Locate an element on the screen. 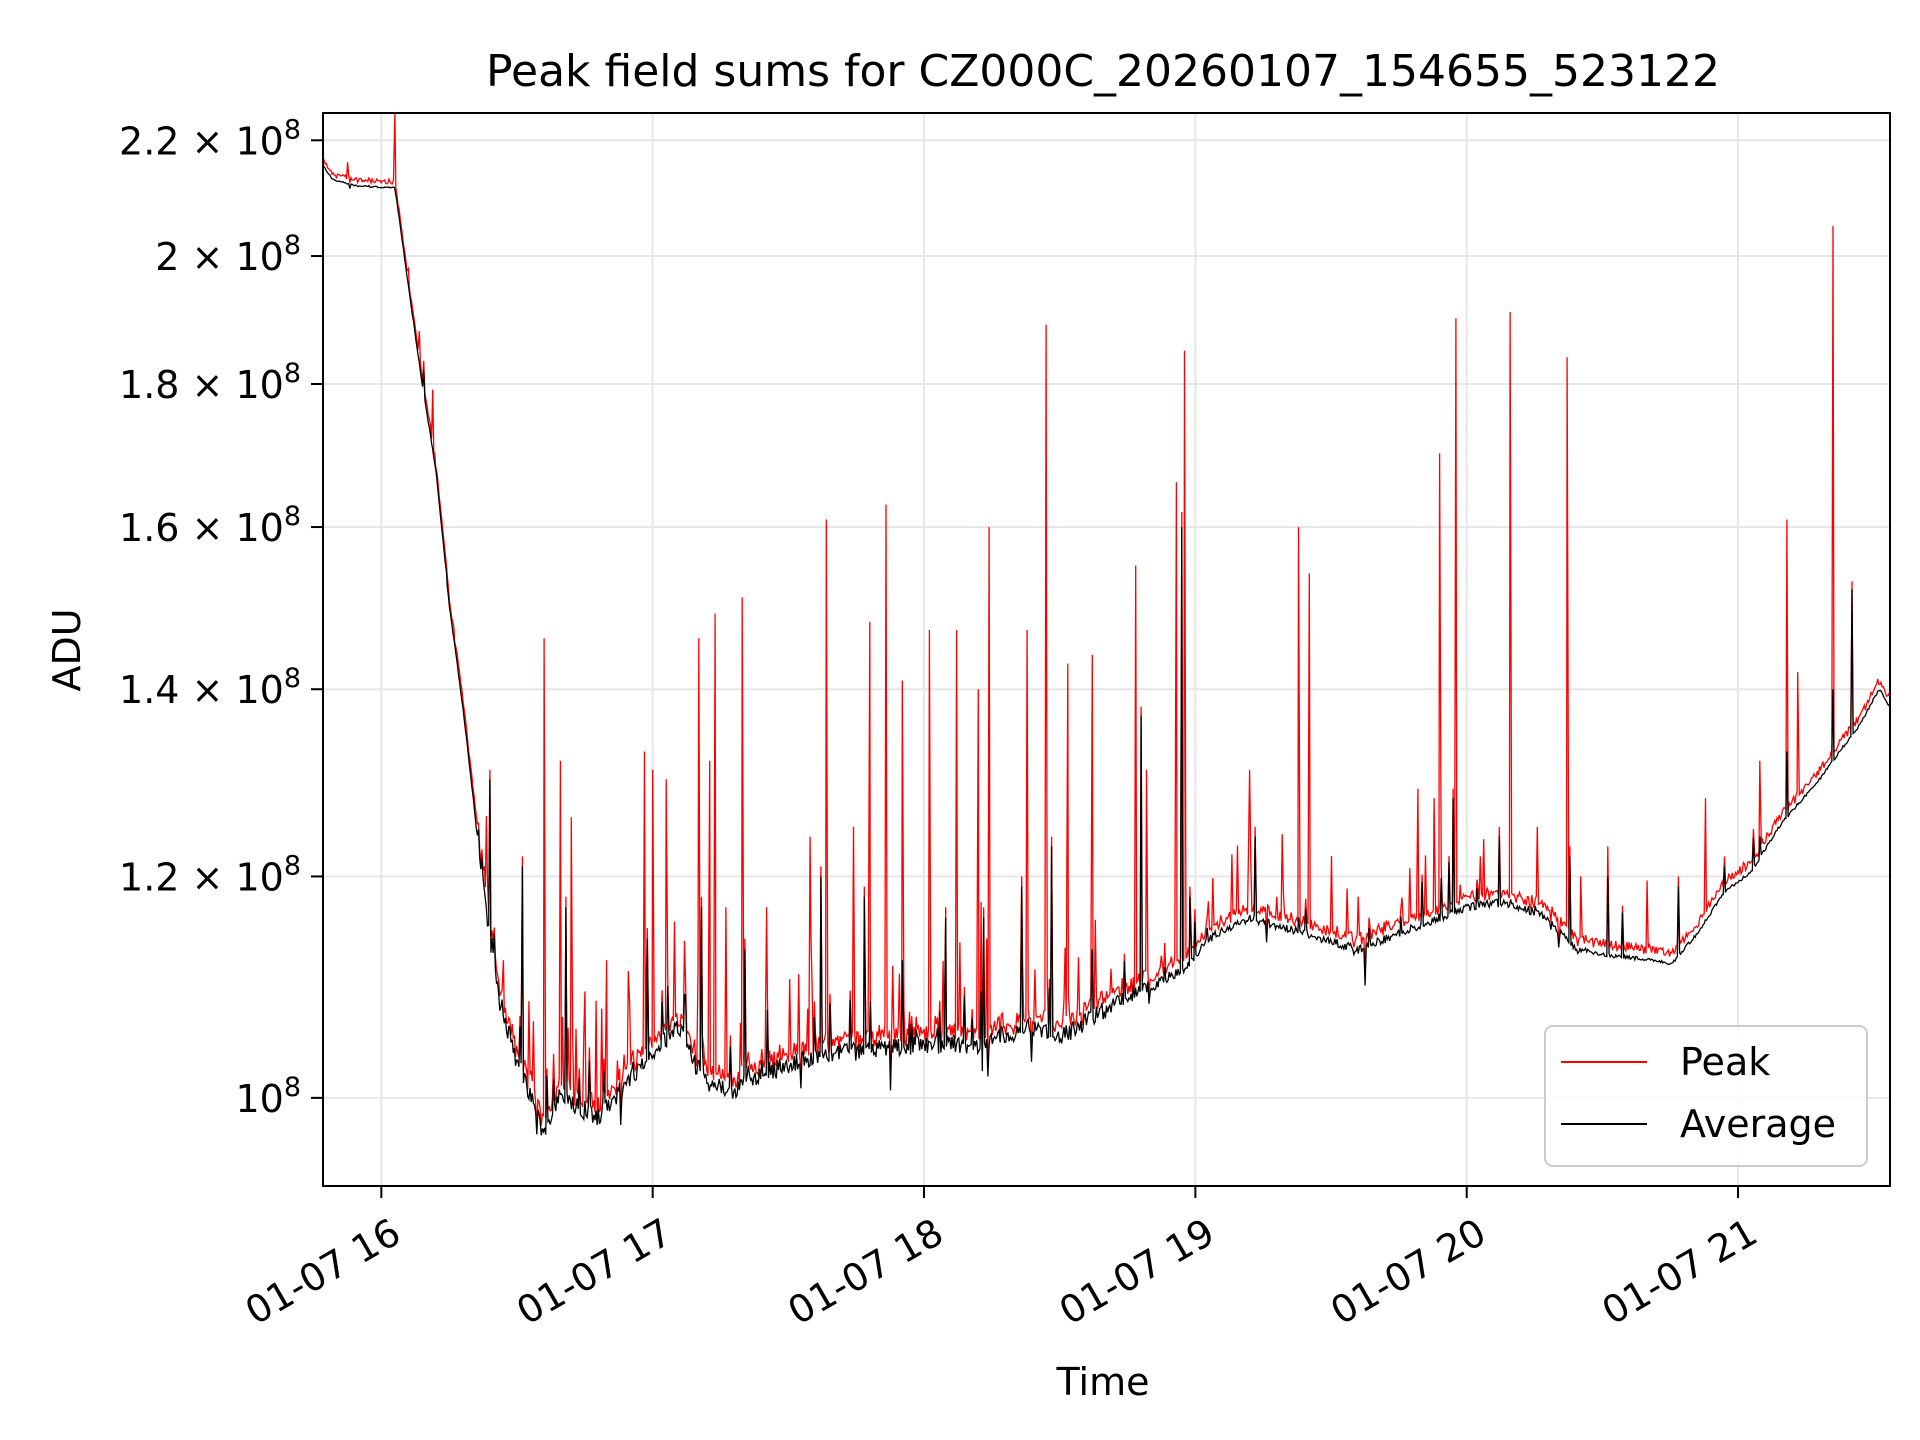 Image resolution: width=1920 pixels, height=1440 pixels. legend-peak-label: Peak is located at coordinates (1725, 1062).